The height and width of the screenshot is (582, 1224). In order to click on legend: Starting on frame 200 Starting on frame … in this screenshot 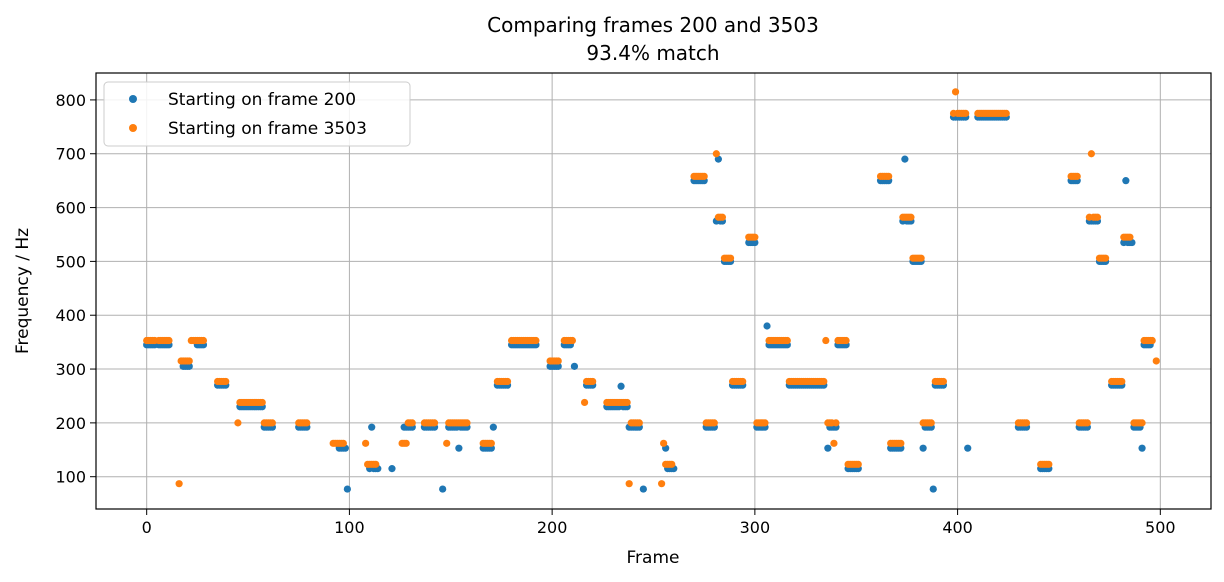, I will do `click(257, 114)`.